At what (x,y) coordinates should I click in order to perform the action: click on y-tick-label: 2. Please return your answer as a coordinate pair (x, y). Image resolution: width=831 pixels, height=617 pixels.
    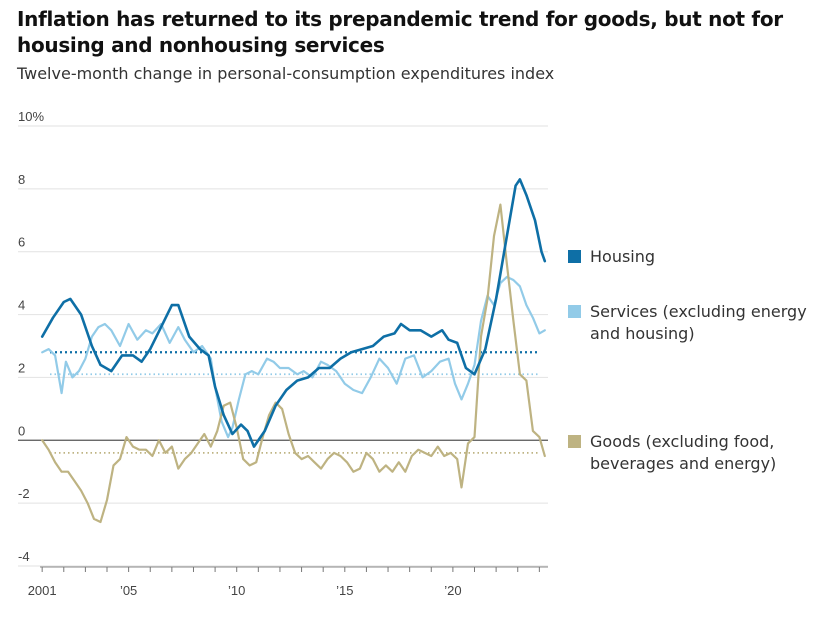
    Looking at the image, I should click on (21, 367).